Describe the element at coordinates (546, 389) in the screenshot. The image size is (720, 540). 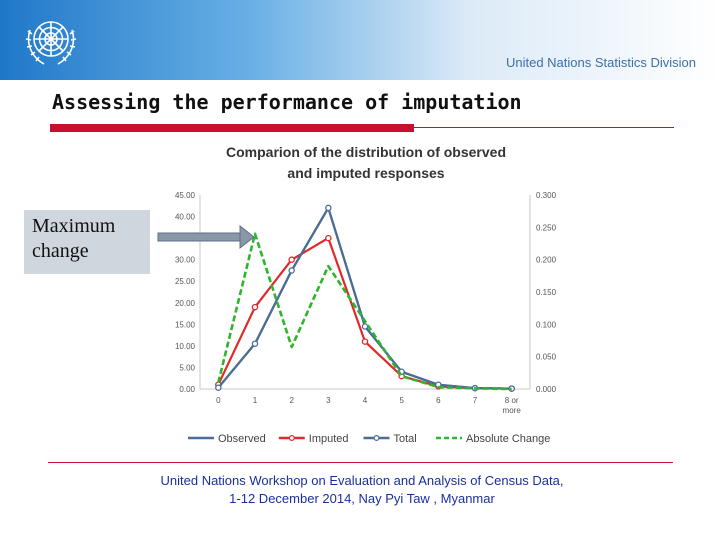
I see `y2-tick-label: 0.000` at that location.